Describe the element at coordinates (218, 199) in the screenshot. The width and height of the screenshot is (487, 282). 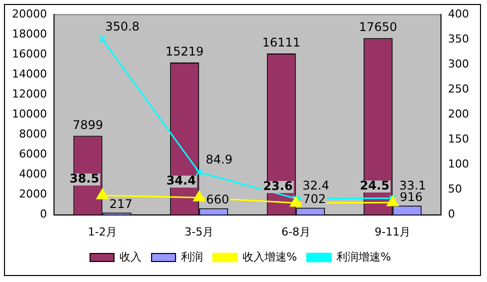
I see `data-label: 660` at that location.